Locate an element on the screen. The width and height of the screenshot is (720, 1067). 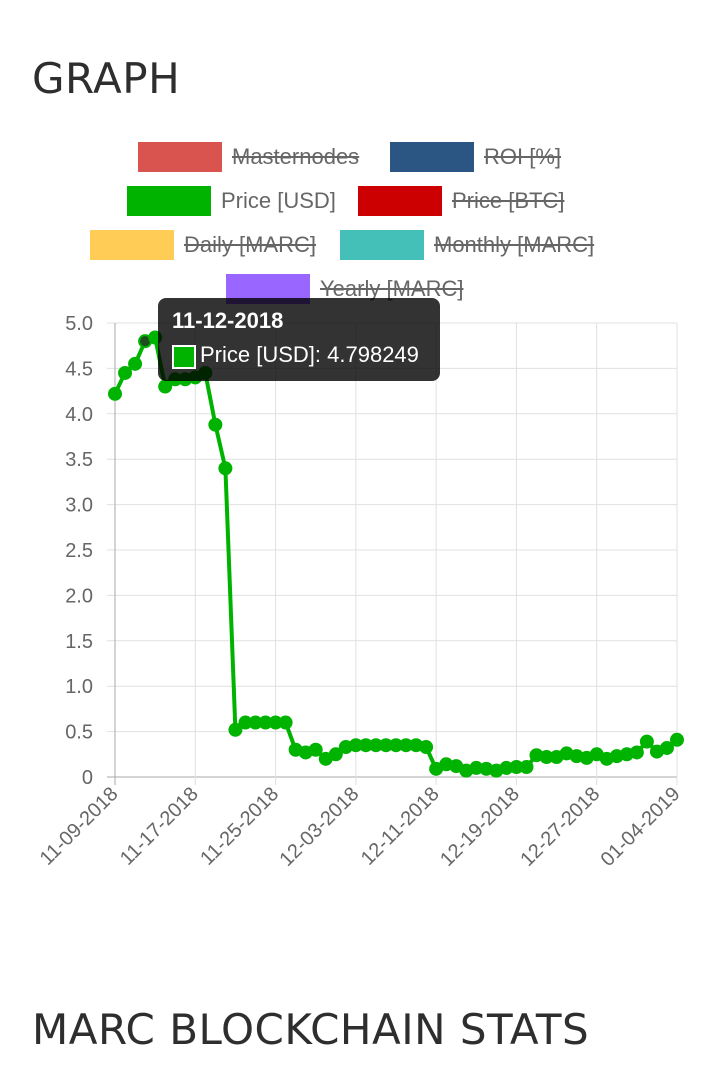
x-tick-label: 01-04-2019 is located at coordinates (641, 827).